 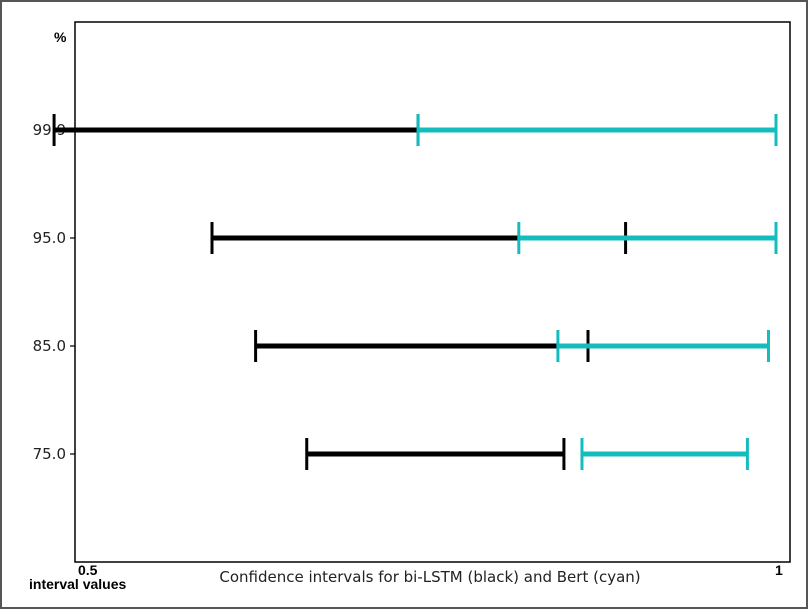 I want to click on y-tick-label: 85.0, so click(x=49, y=346).